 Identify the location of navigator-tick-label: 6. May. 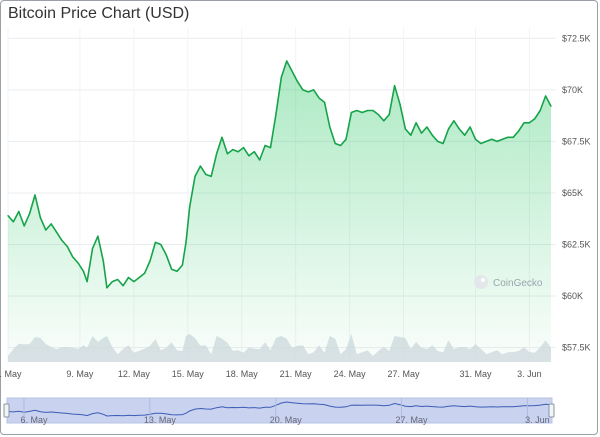
(34, 420).